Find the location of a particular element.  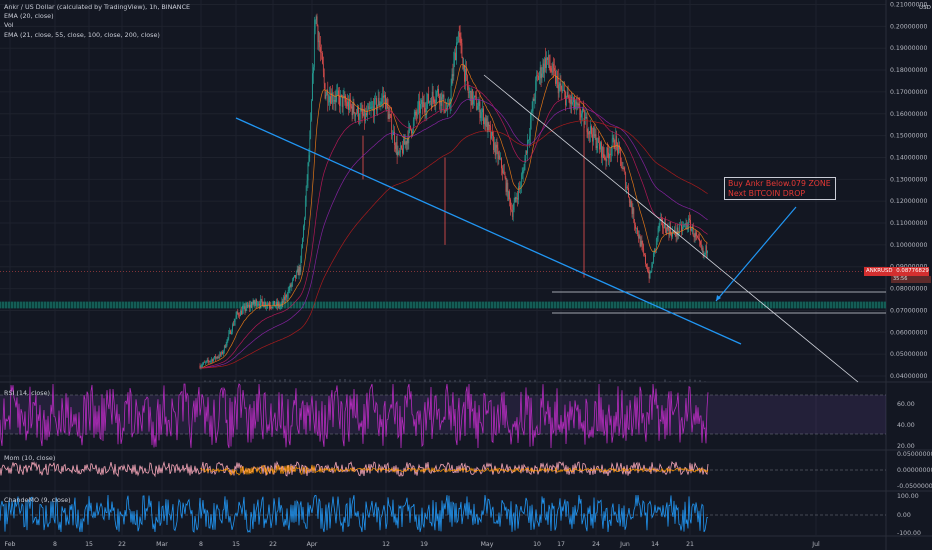

legend-ema20: EMA (20, close) is located at coordinates (29, 16).